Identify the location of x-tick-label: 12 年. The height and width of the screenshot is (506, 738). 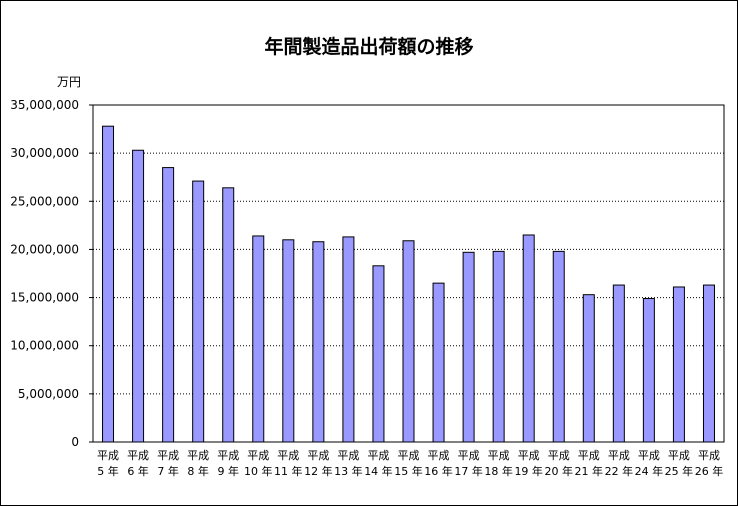
(318, 471).